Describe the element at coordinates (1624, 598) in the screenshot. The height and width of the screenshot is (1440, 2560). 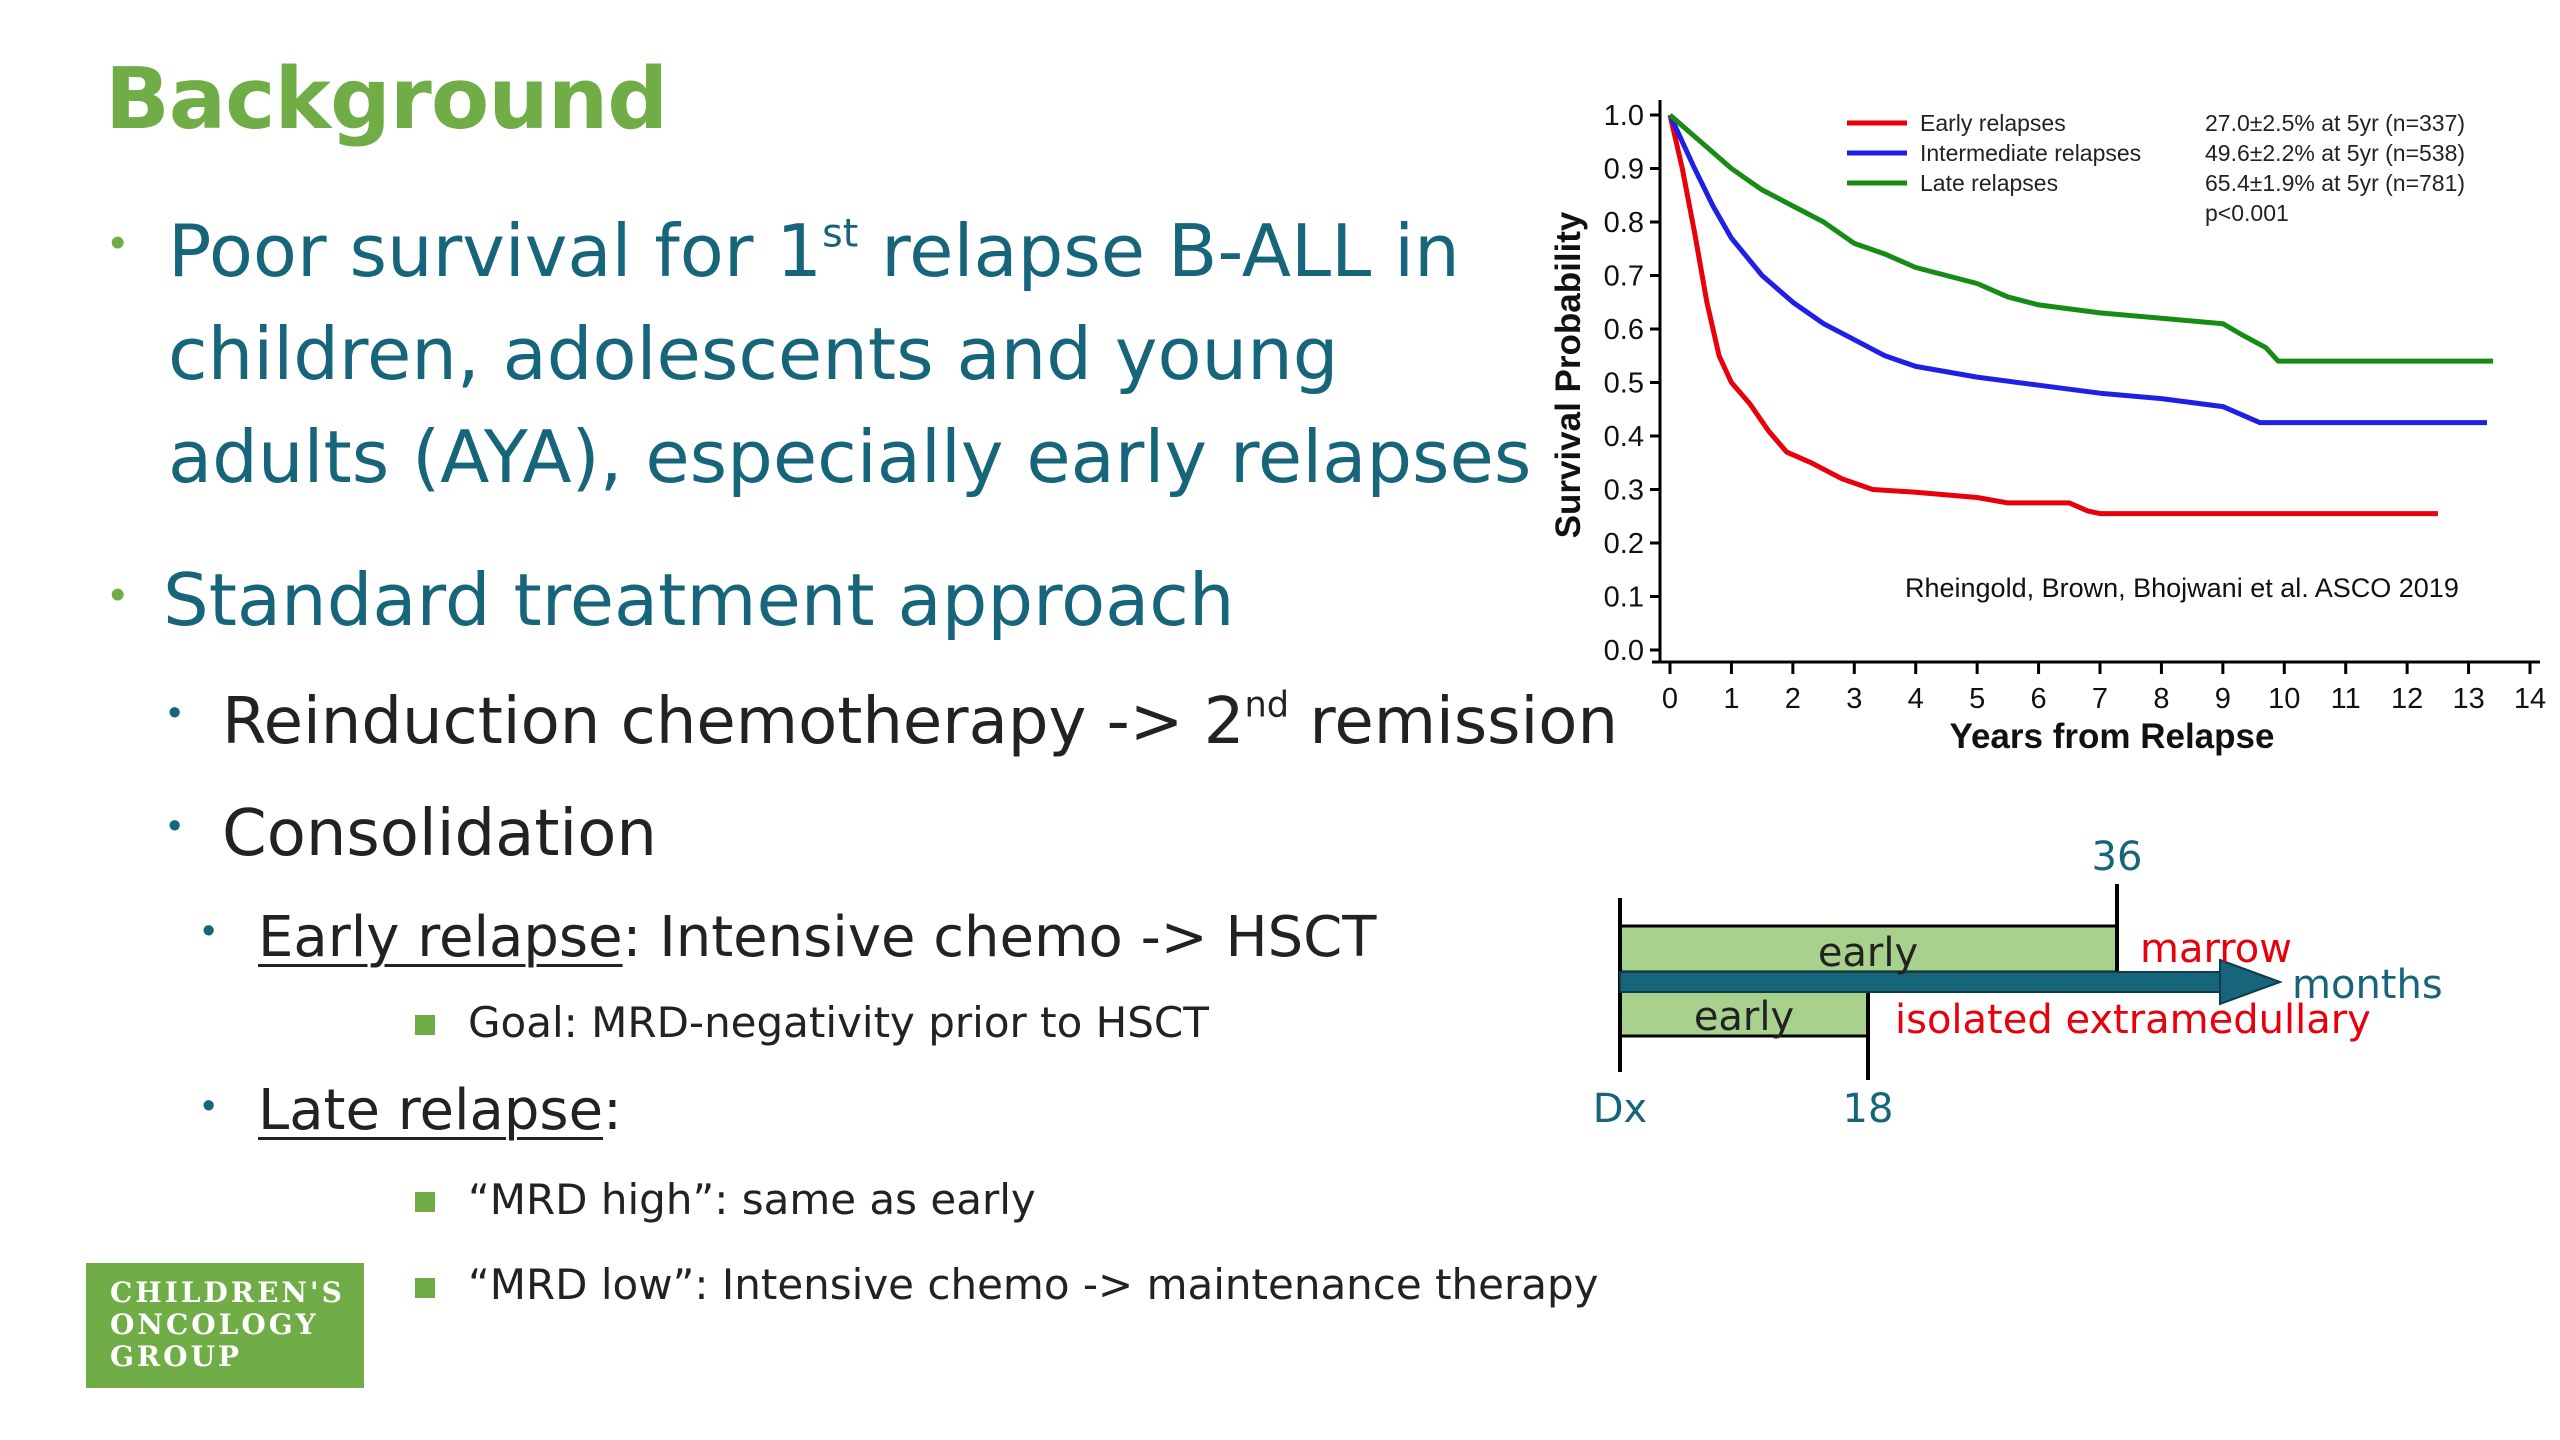
I see `y-tick-label: 0.1` at that location.